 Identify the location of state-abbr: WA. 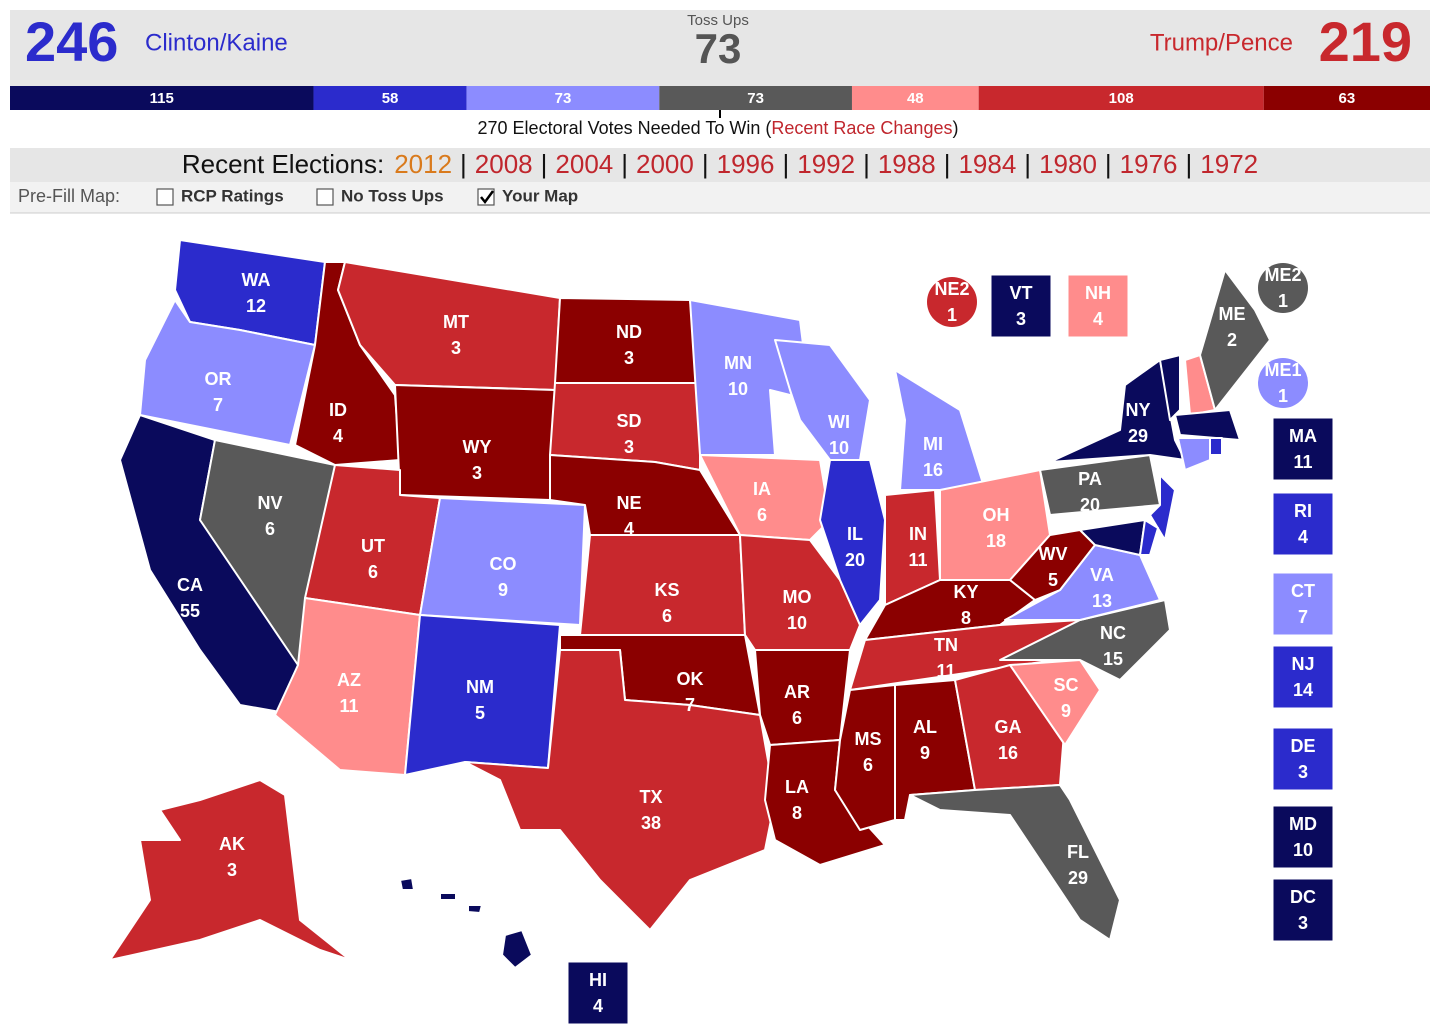
(256, 280).